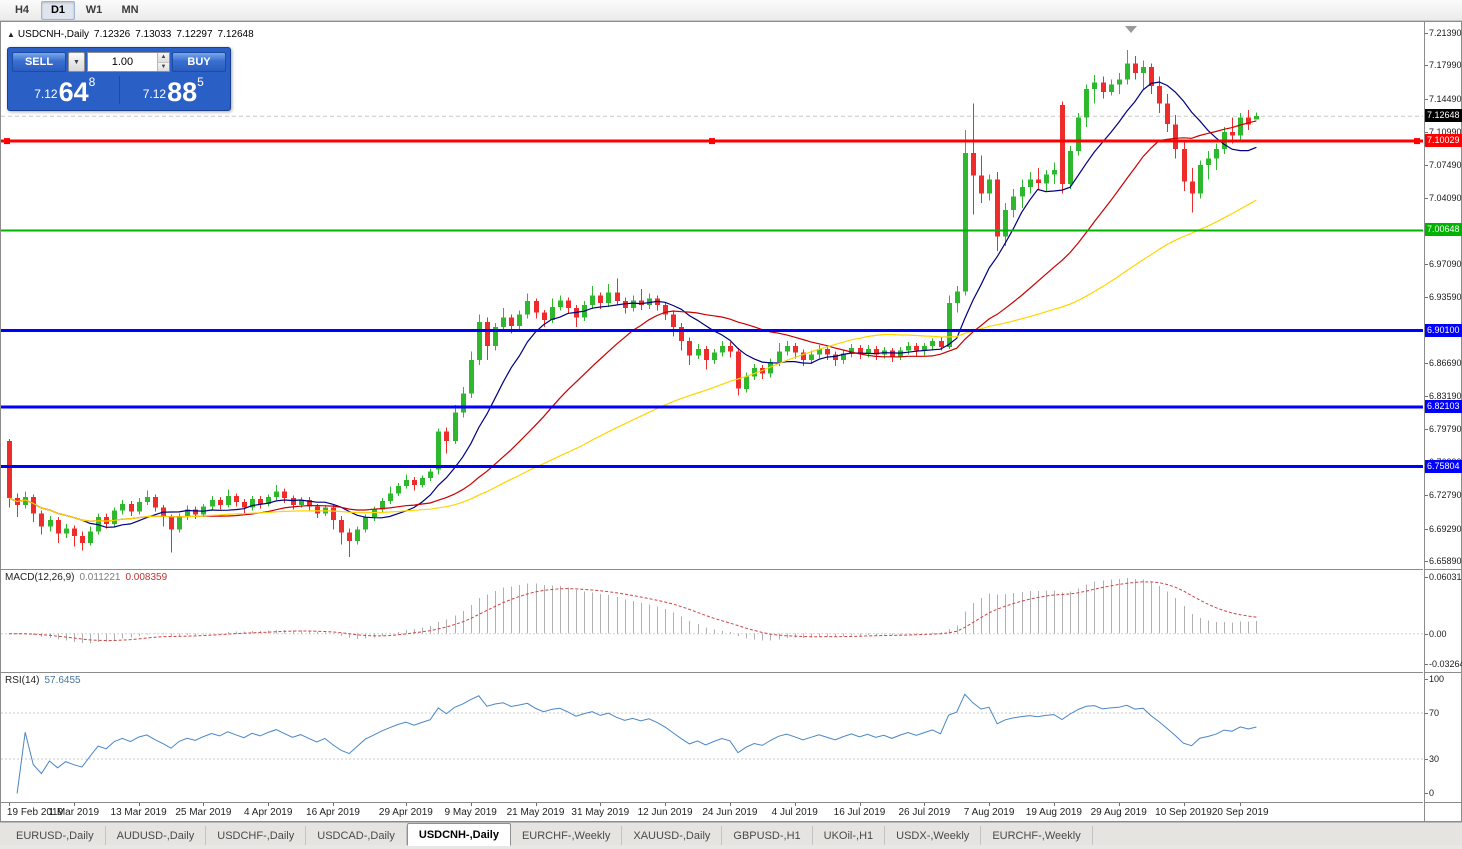 This screenshot has height=849, width=1462. Describe the element at coordinates (1432, 793) in the screenshot. I see `rsi-tick-0: 0` at that location.